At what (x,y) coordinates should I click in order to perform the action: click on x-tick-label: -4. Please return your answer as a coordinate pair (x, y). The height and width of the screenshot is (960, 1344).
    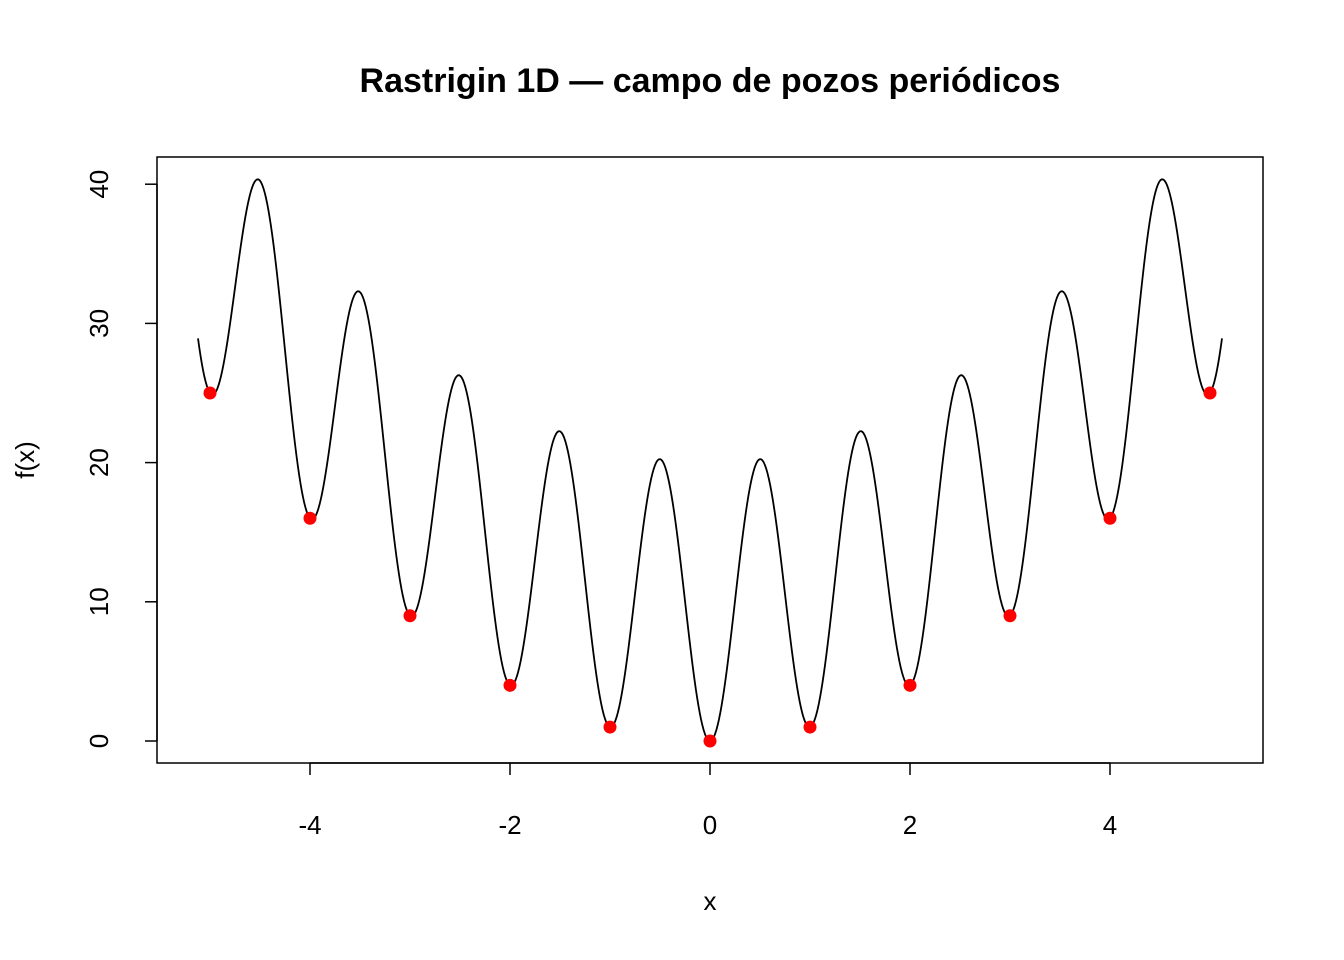
    Looking at the image, I should click on (309, 825).